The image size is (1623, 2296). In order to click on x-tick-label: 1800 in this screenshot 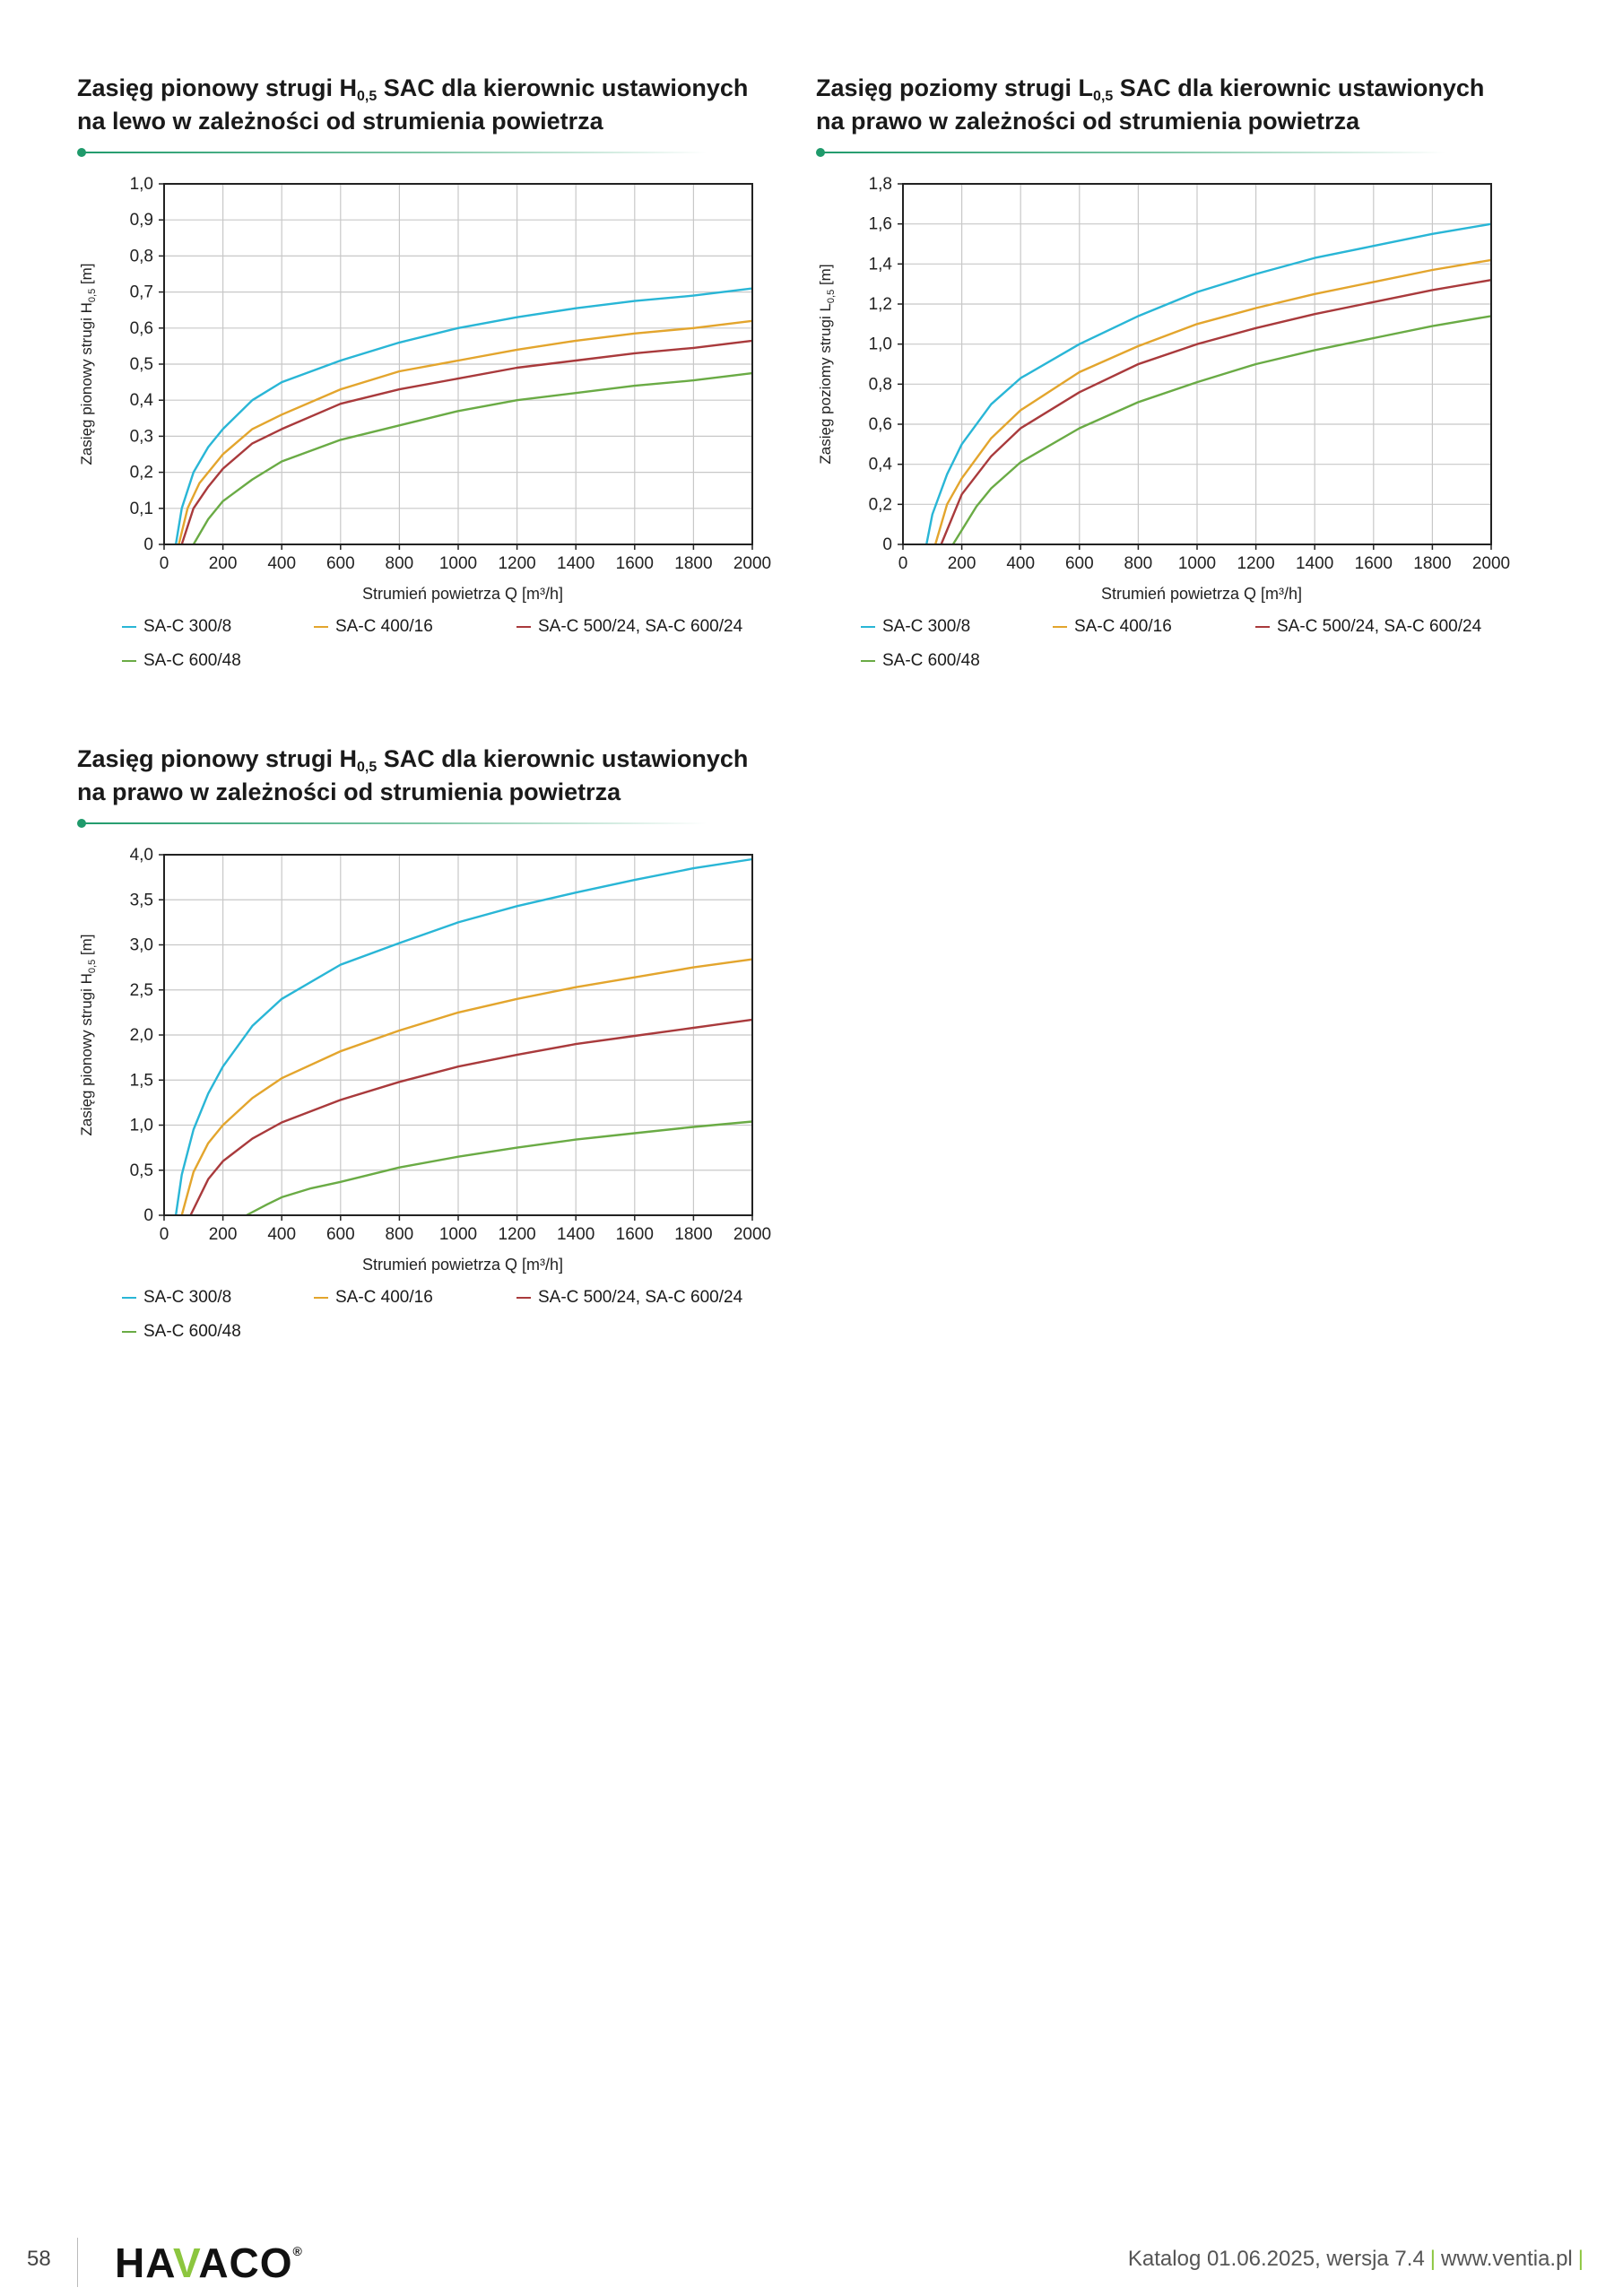, I will do `click(1432, 563)`.